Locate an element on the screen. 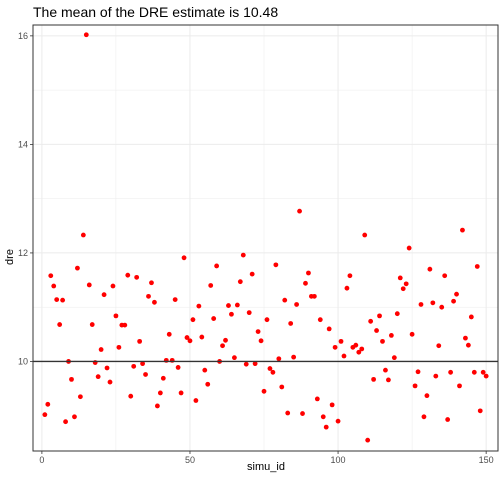 The width and height of the screenshot is (504, 504). chart-title: The mean of the DRE estimate is 10.48 is located at coordinates (155, 12).